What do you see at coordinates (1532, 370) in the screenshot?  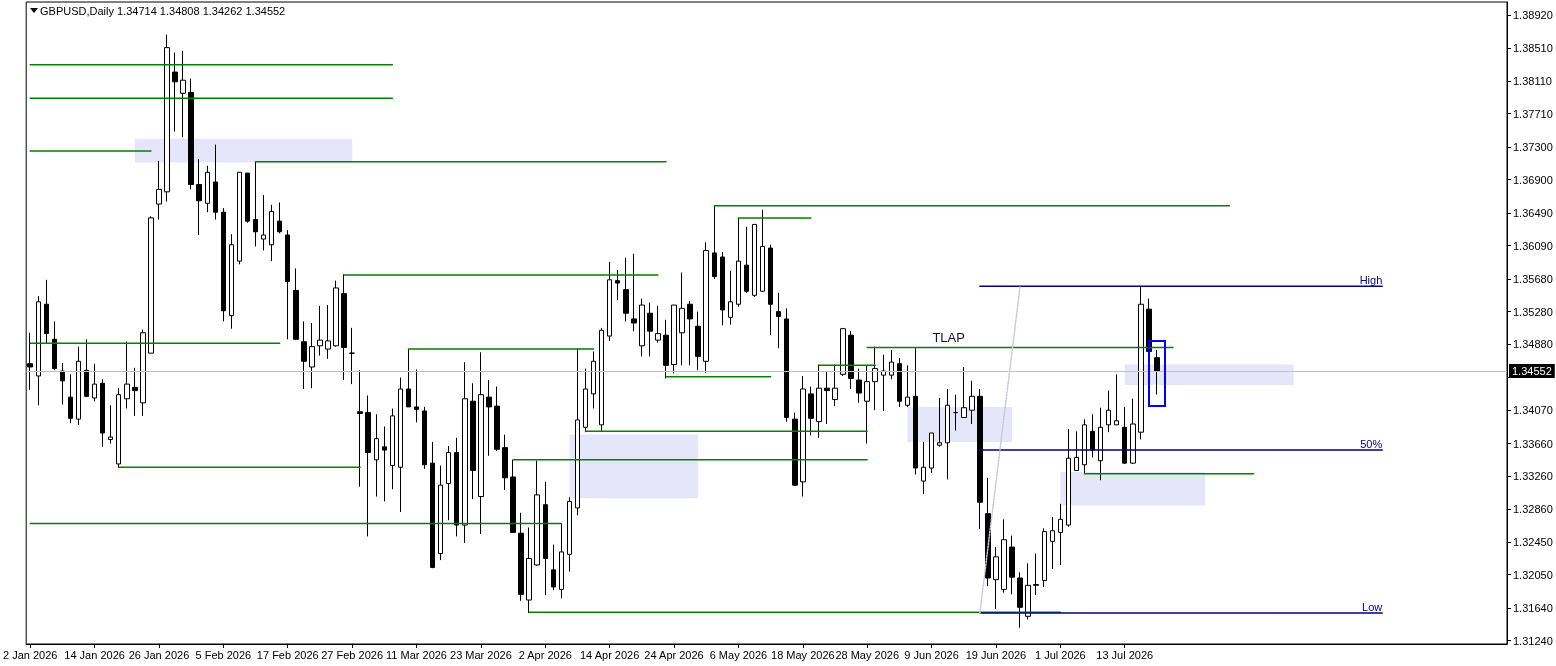 I see `ref-line-label: 1.34552` at bounding box center [1532, 370].